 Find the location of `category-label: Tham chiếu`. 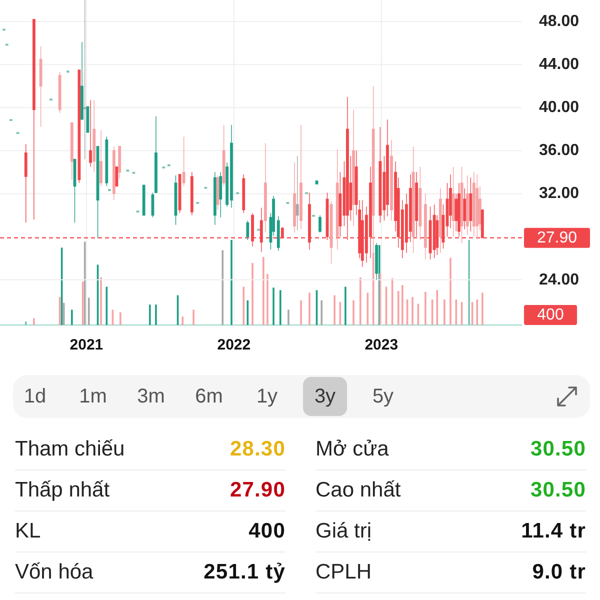

category-label: Tham chiếu is located at coordinates (70, 449).